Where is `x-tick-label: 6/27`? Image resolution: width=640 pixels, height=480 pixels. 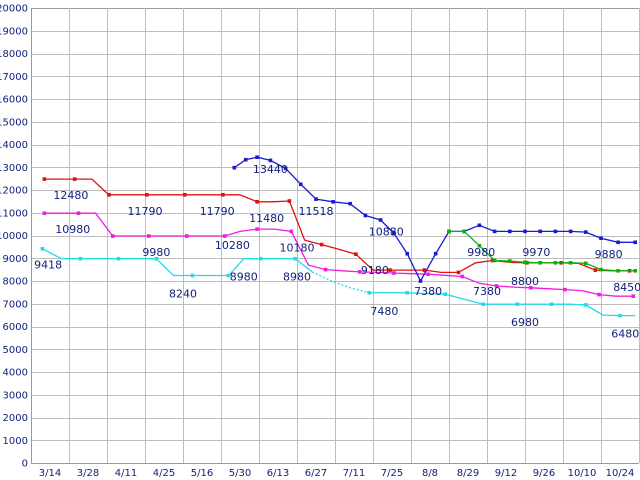 x-tick-label: 6/27 is located at coordinates (316, 473).